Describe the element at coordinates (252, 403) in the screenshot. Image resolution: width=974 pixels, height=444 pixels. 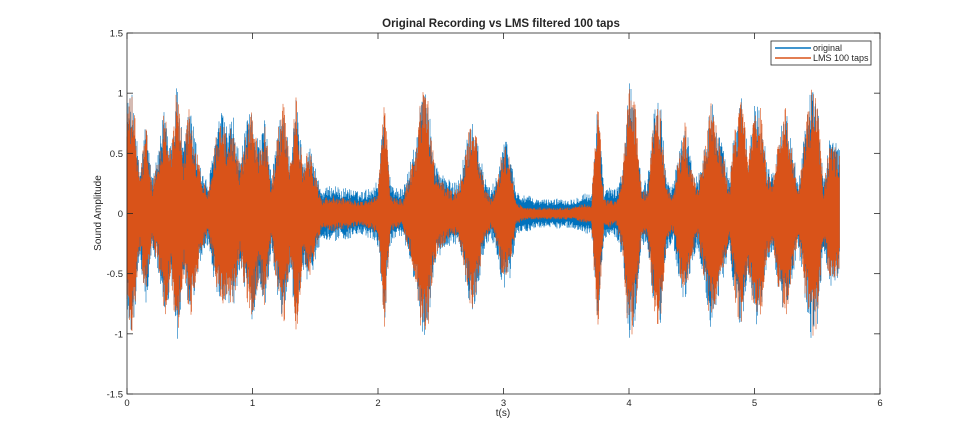
I see `x-tick-label: 1` at that location.